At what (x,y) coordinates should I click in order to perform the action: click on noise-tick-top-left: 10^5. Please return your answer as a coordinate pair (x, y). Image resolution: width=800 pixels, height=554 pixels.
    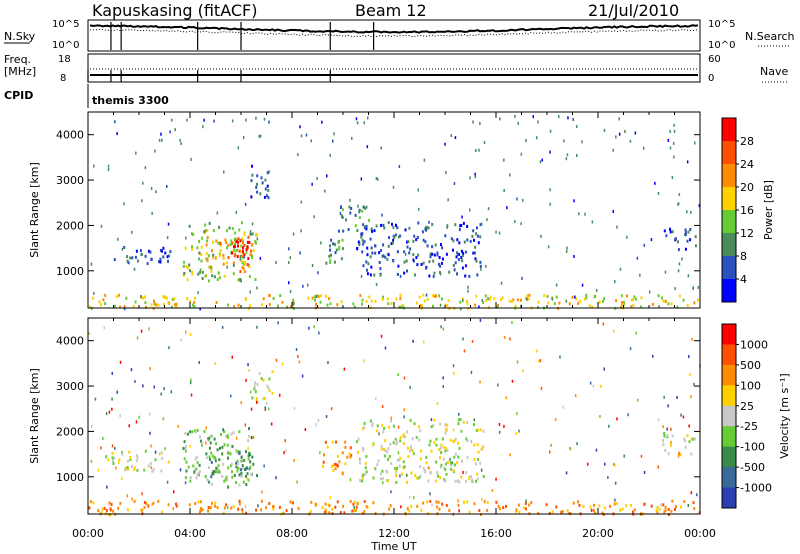
    Looking at the image, I should click on (65, 24).